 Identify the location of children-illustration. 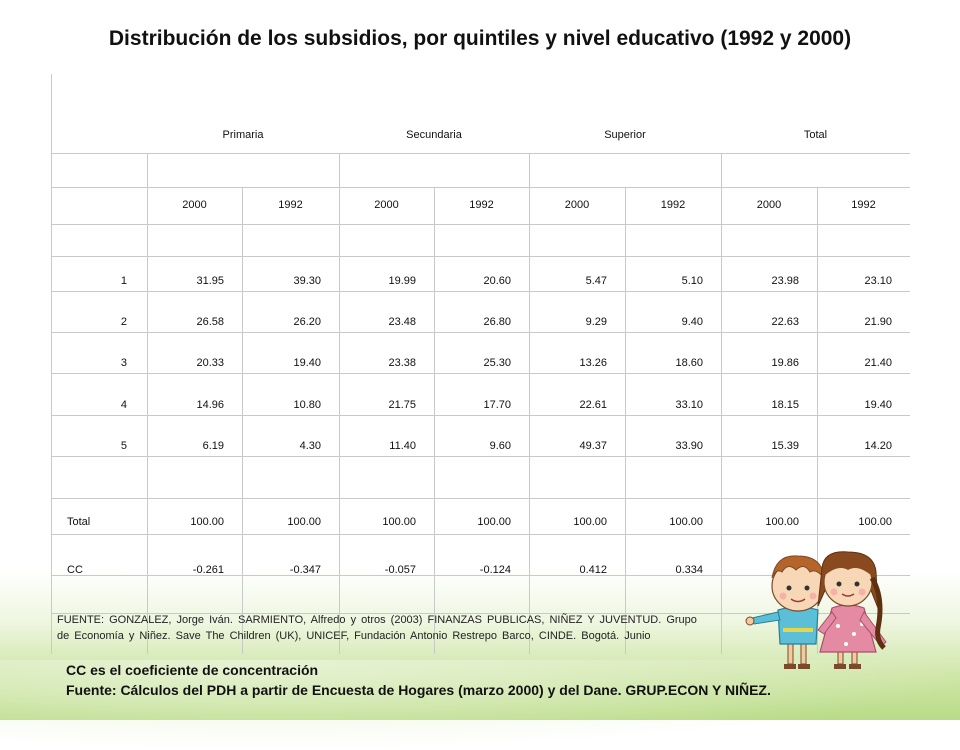
(816, 610).